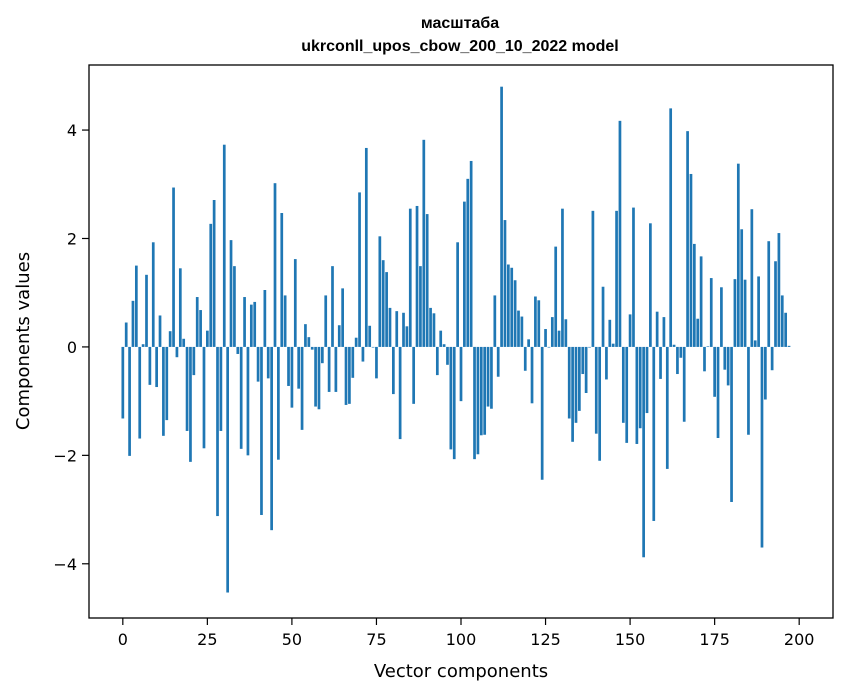  What do you see at coordinates (65, 564) in the screenshot?
I see `y-tick-label: −4` at bounding box center [65, 564].